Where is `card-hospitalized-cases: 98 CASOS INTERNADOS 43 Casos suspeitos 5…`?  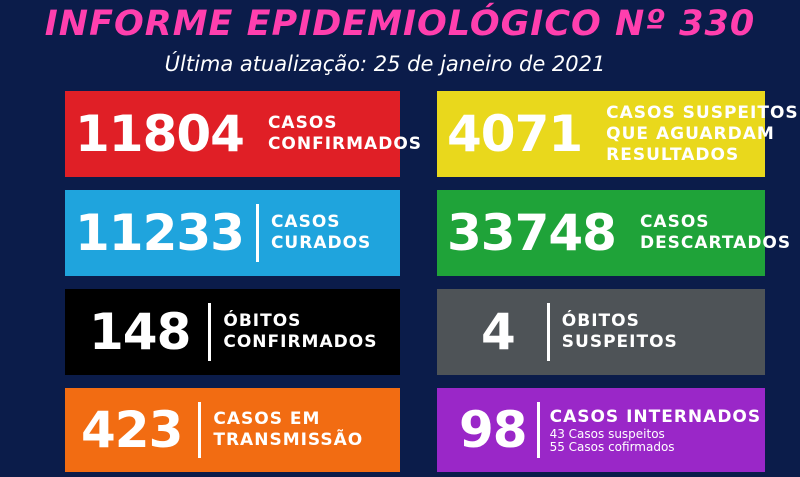 card-hospitalized-cases: 98 CASOS INTERNADOS 43 Casos suspeitos 5… is located at coordinates (601, 430).